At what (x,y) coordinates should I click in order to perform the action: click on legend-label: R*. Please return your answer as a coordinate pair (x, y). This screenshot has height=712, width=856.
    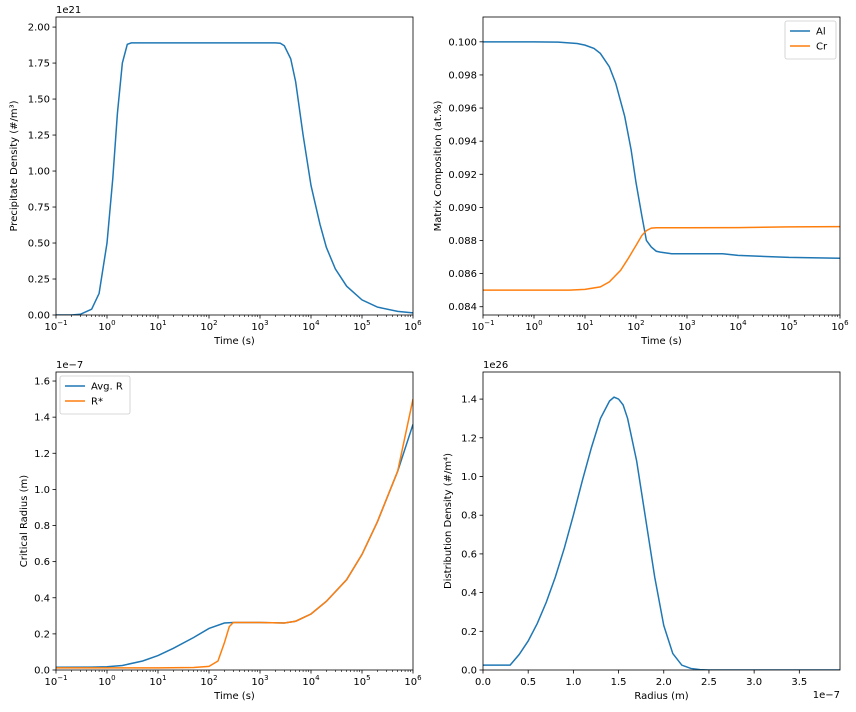
    Looking at the image, I should click on (97, 402).